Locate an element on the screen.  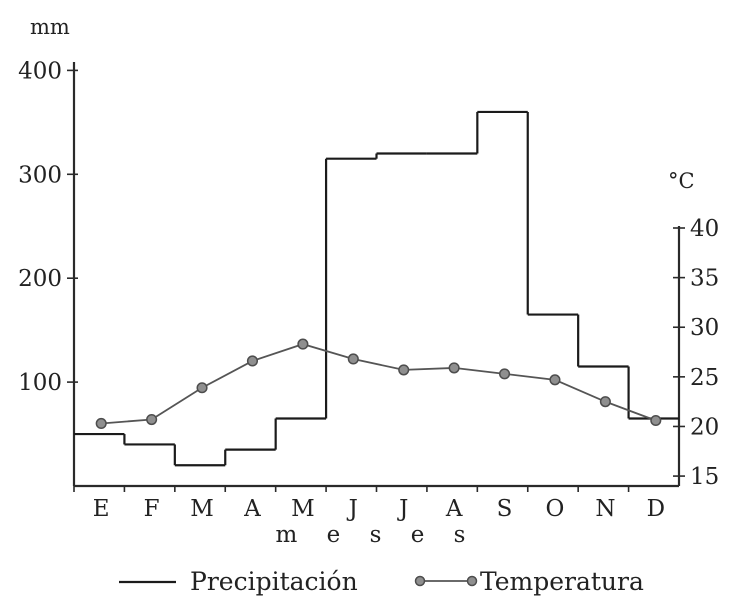
x-axis-title: m e s e s is located at coordinates (376, 535).